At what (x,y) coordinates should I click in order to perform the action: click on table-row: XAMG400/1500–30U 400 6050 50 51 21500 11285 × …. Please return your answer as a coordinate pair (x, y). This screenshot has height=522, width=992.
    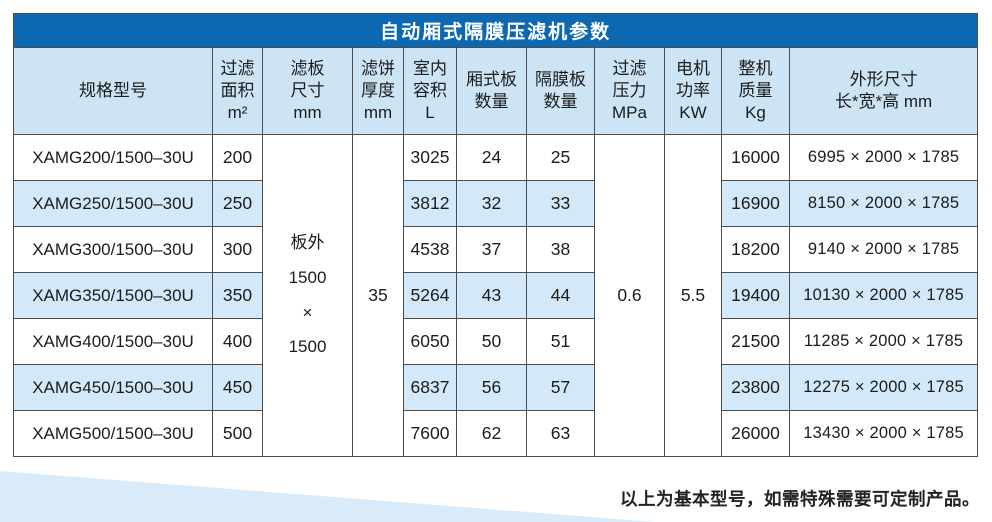
    Looking at the image, I should click on (496, 341).